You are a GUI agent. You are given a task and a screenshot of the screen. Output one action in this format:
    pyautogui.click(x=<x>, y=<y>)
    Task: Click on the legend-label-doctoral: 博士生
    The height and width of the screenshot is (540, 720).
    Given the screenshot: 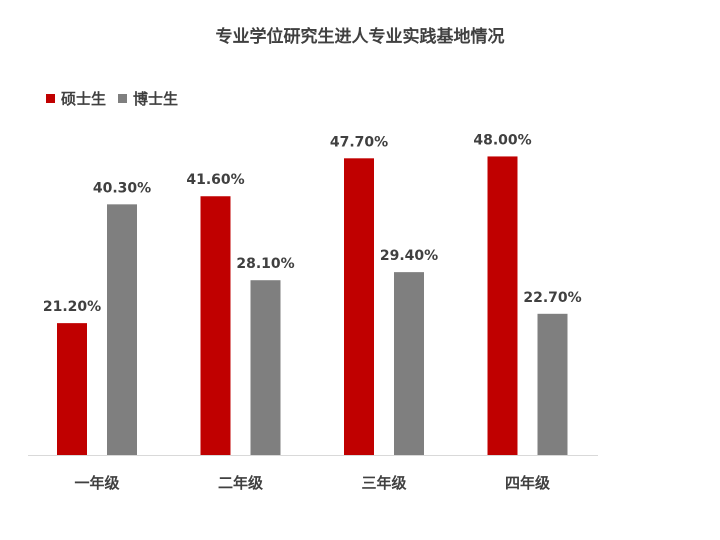 What is the action you would take?
    pyautogui.click(x=156, y=99)
    